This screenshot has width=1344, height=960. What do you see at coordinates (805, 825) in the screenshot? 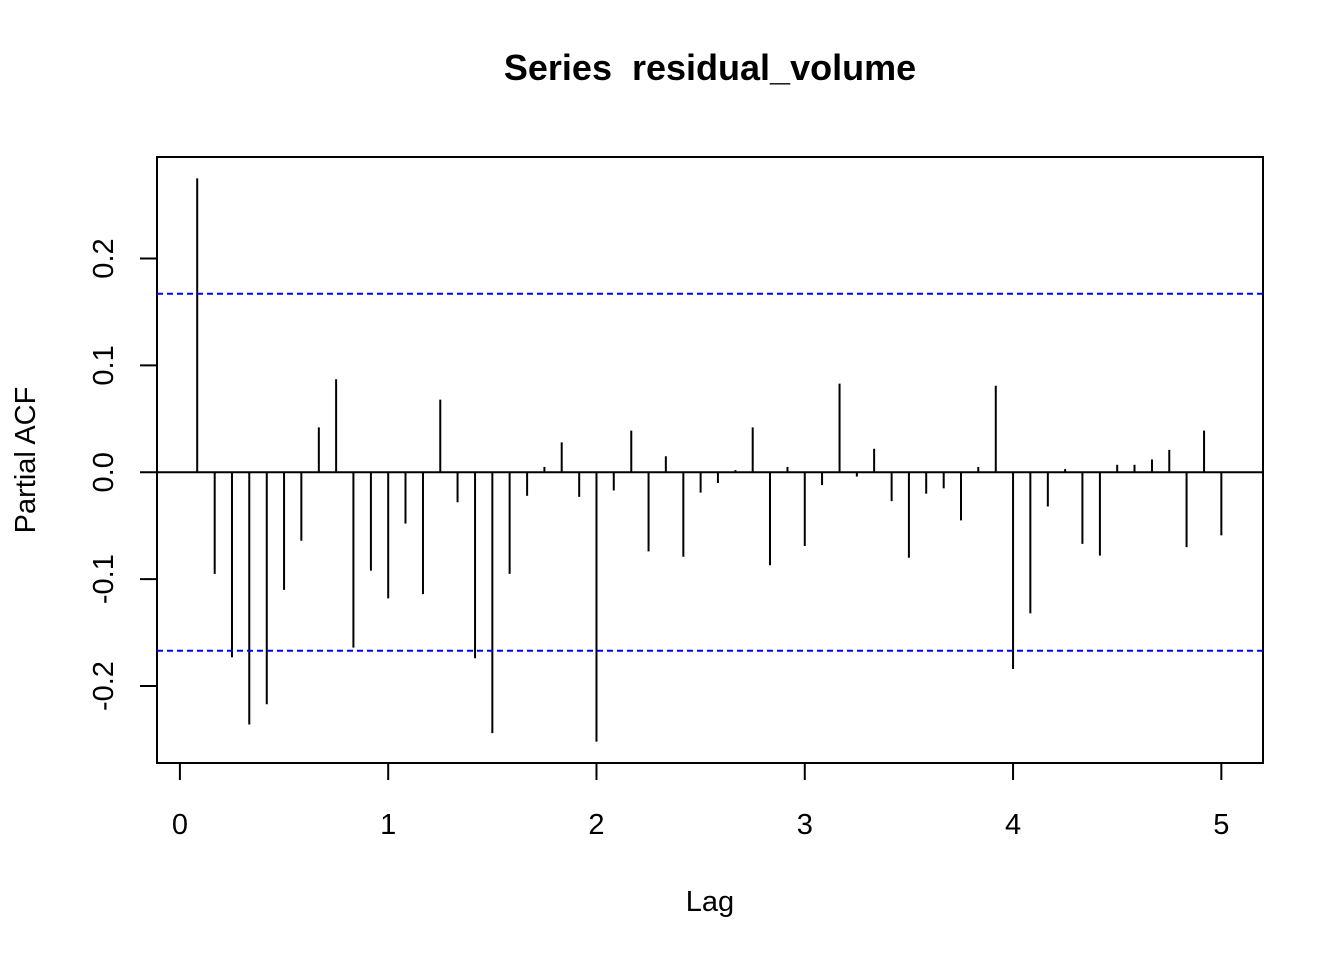
I see `x-tick-label: 3` at bounding box center [805, 825].